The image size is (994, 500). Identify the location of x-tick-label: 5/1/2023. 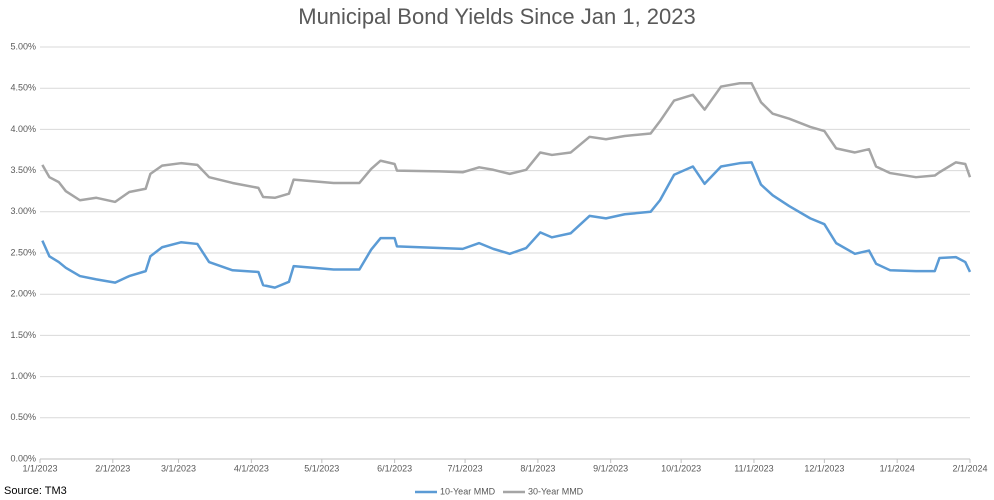
(321, 468).